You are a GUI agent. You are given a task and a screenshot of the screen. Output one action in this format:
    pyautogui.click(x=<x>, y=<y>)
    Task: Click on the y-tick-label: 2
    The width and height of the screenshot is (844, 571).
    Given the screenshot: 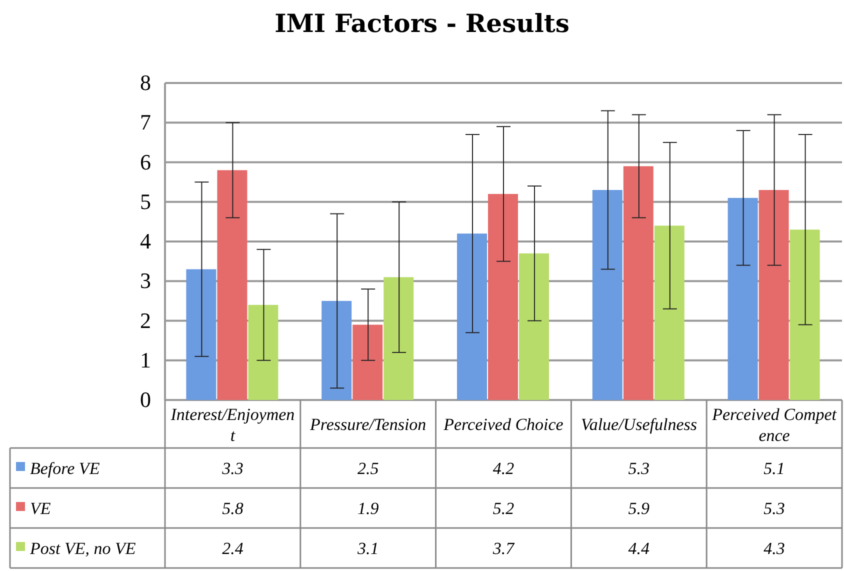 What is the action you would take?
    pyautogui.click(x=145, y=320)
    